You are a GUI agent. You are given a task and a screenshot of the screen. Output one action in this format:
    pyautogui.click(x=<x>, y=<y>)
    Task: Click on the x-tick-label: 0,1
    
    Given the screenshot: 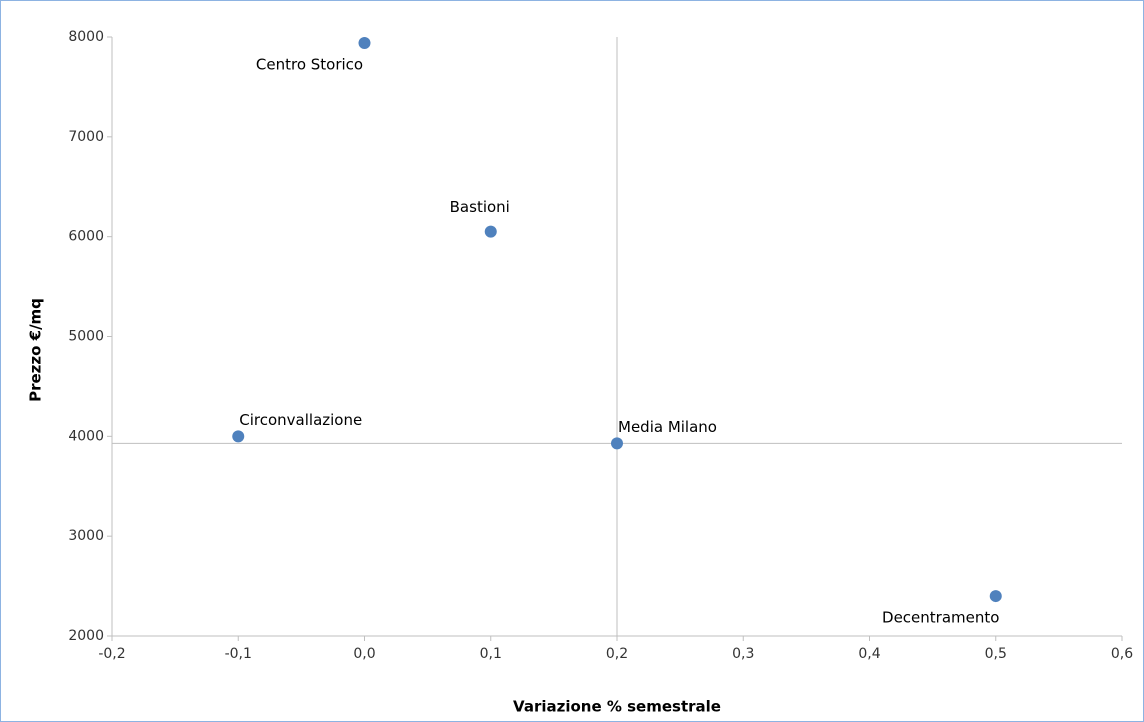 What is the action you would take?
    pyautogui.click(x=491, y=654)
    